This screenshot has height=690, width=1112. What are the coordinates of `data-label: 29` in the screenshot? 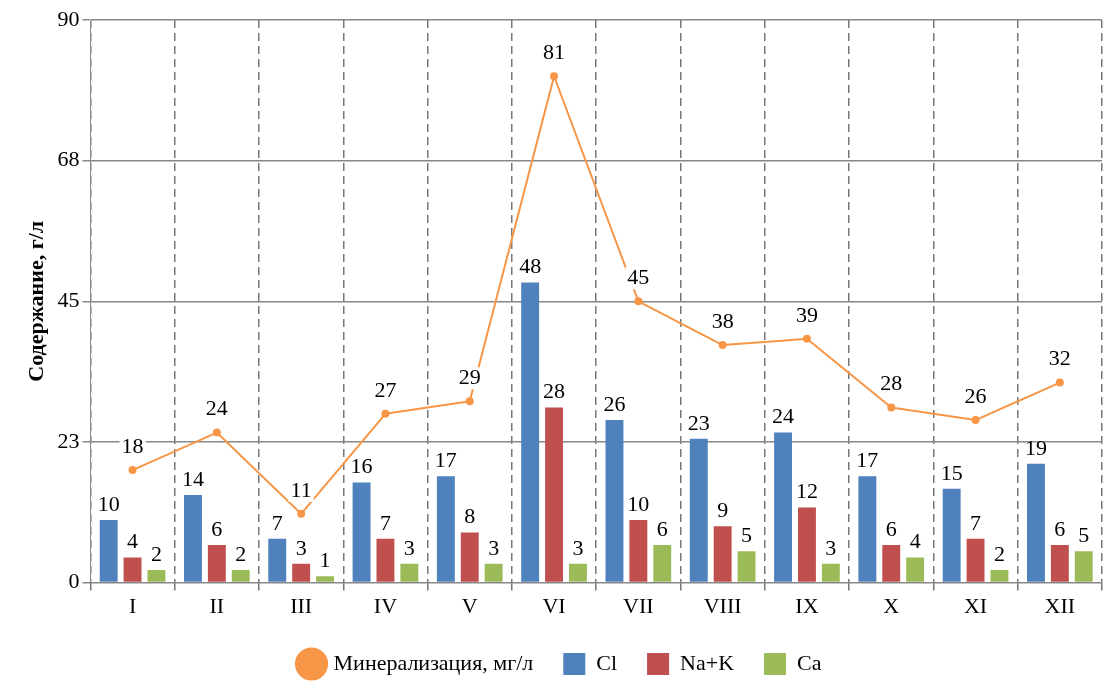 It's located at (469, 377).